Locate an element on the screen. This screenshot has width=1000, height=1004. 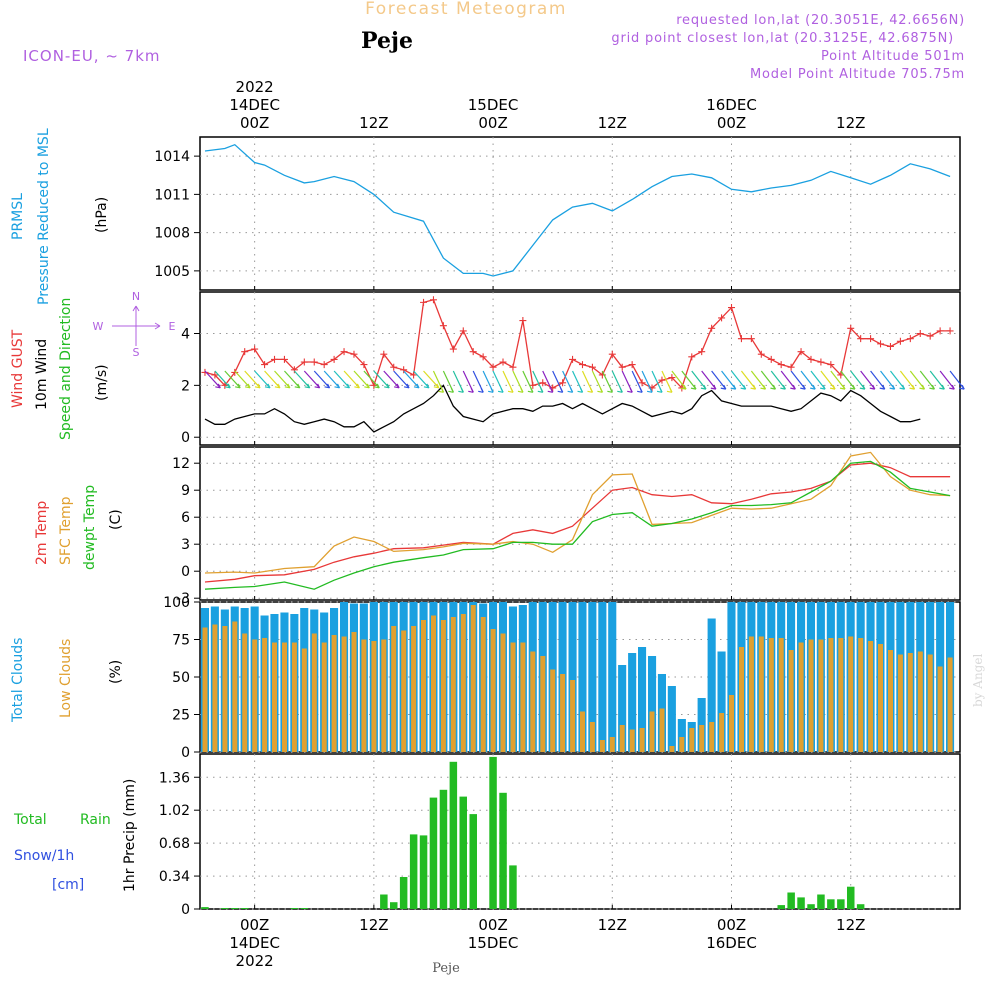
compass-e: E is located at coordinates (172, 326).